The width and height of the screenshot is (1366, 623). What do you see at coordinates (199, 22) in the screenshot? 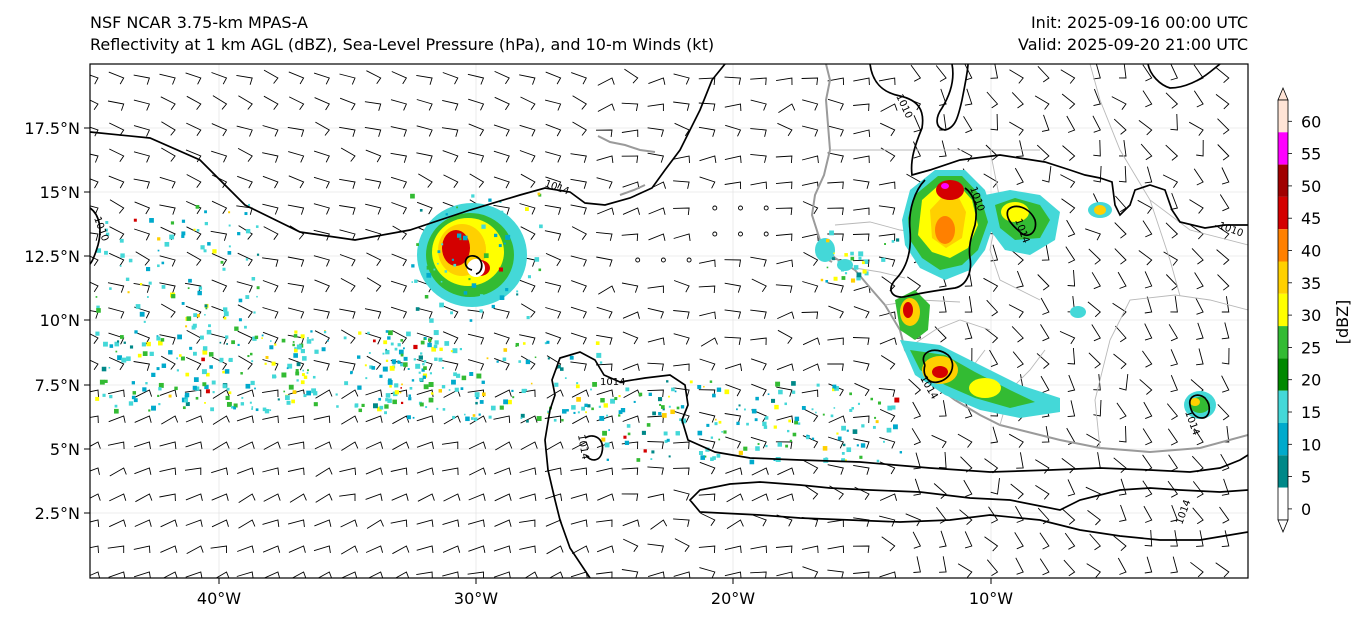
I see `model-title: NSF NCAR 3.75-km MPAS-A` at bounding box center [199, 22].